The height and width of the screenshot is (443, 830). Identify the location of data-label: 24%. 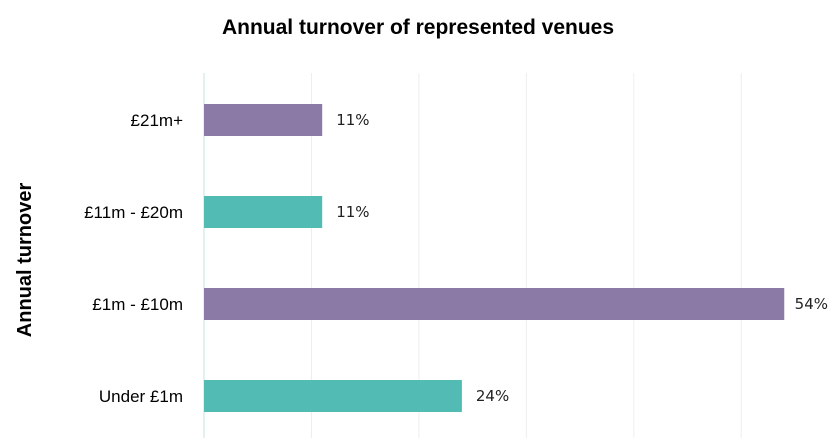
(492, 396).